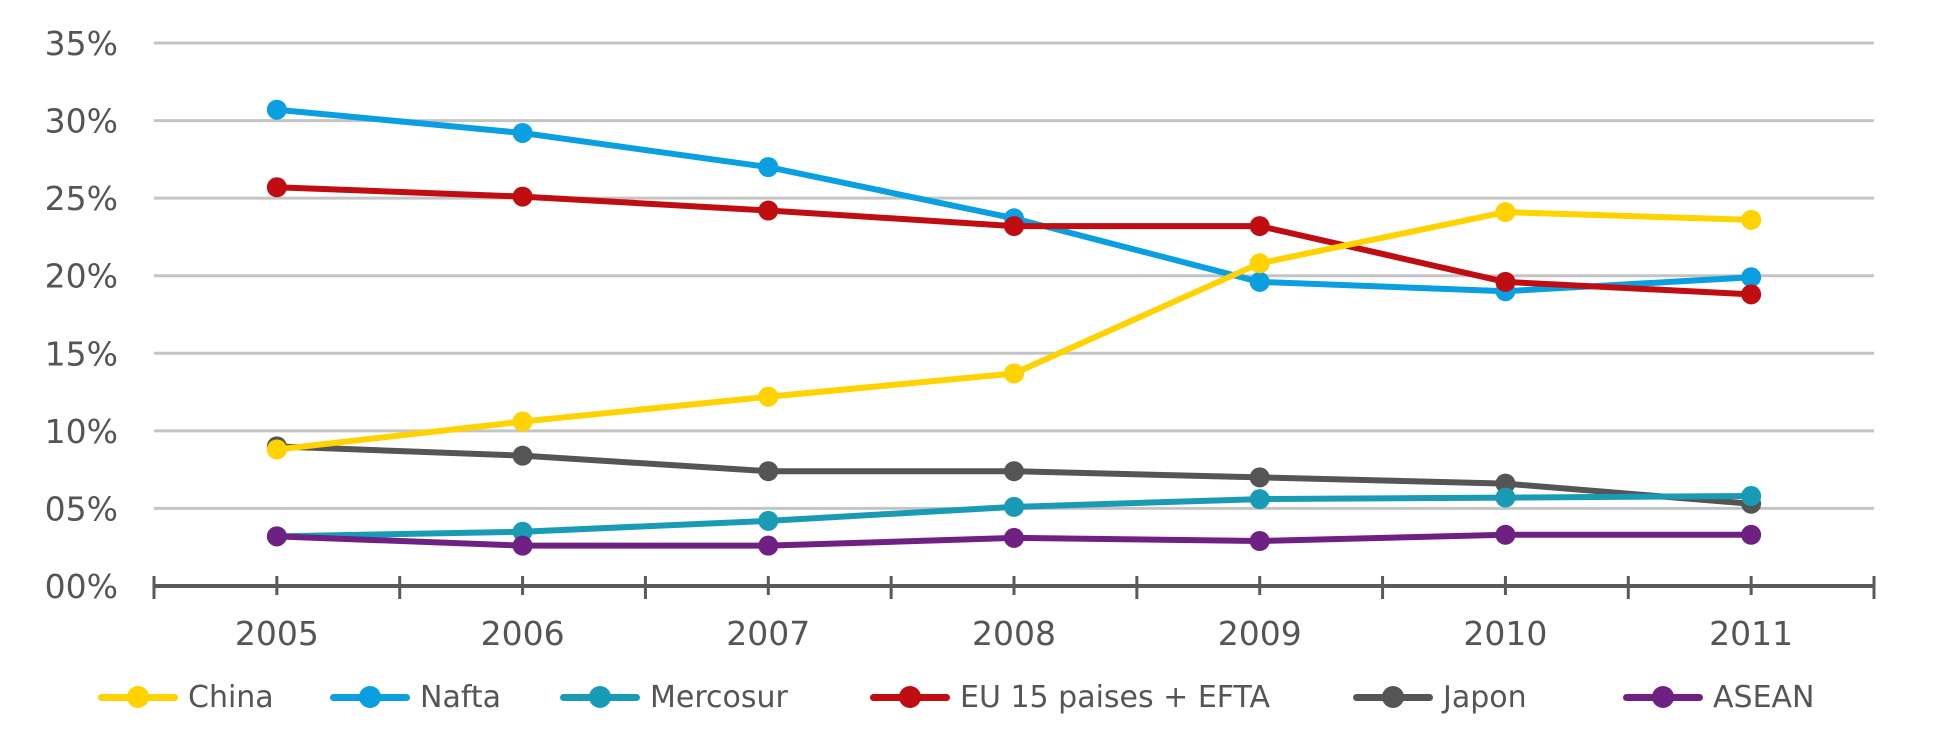 Image resolution: width=1959 pixels, height=742 pixels. Describe the element at coordinates (768, 210) in the screenshot. I see `data-point-eu-15-paises-efta-2007` at that location.